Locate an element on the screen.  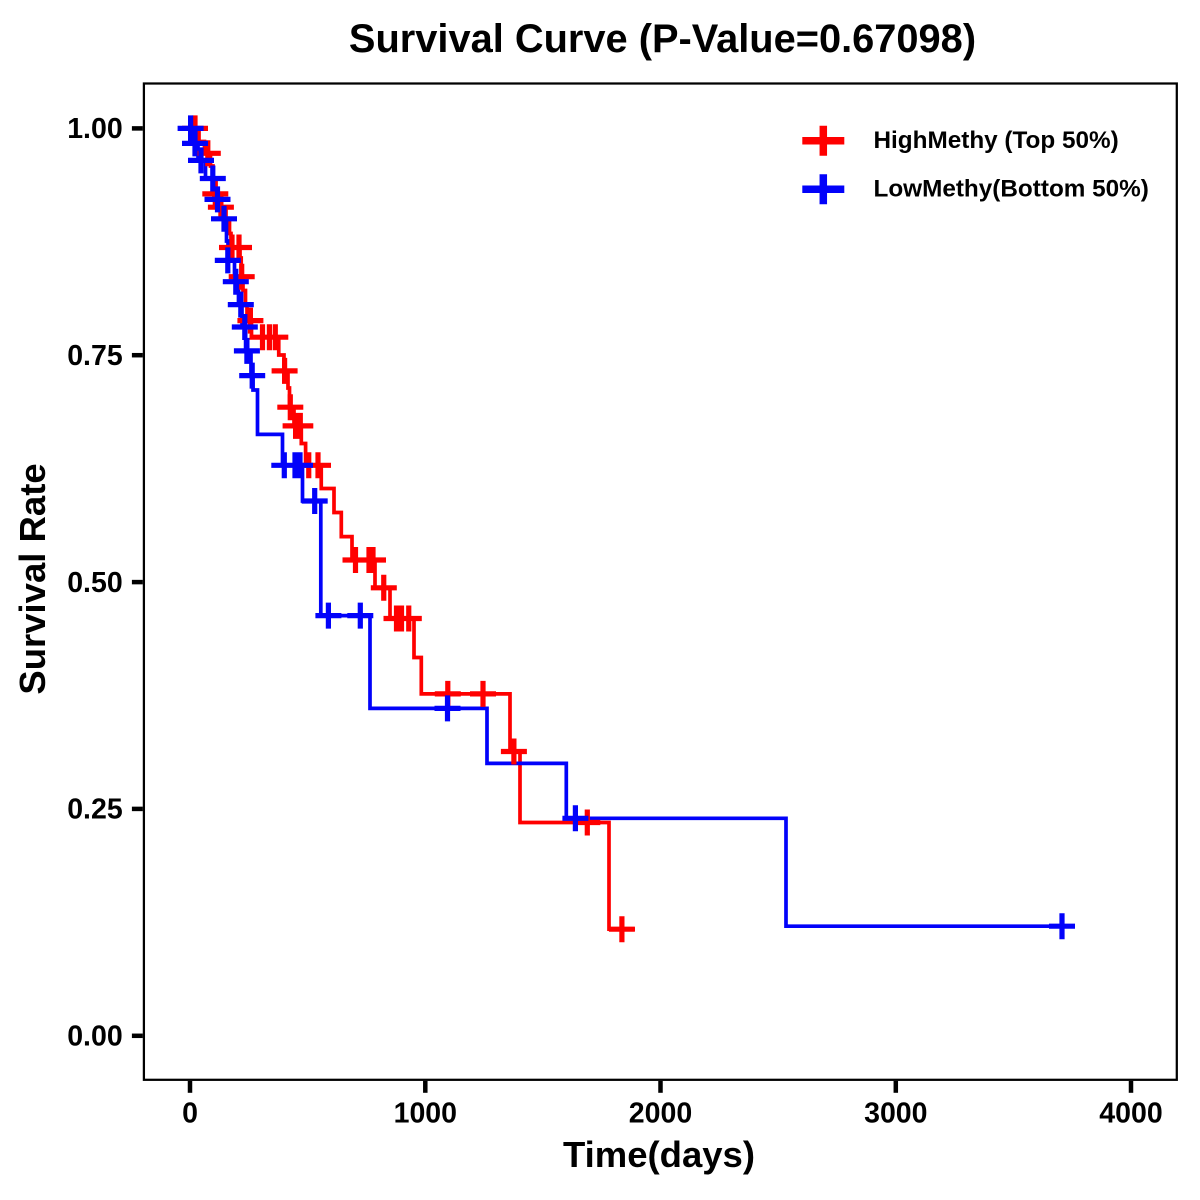
svg-text: 2000 is located at coordinates (660, 1114).